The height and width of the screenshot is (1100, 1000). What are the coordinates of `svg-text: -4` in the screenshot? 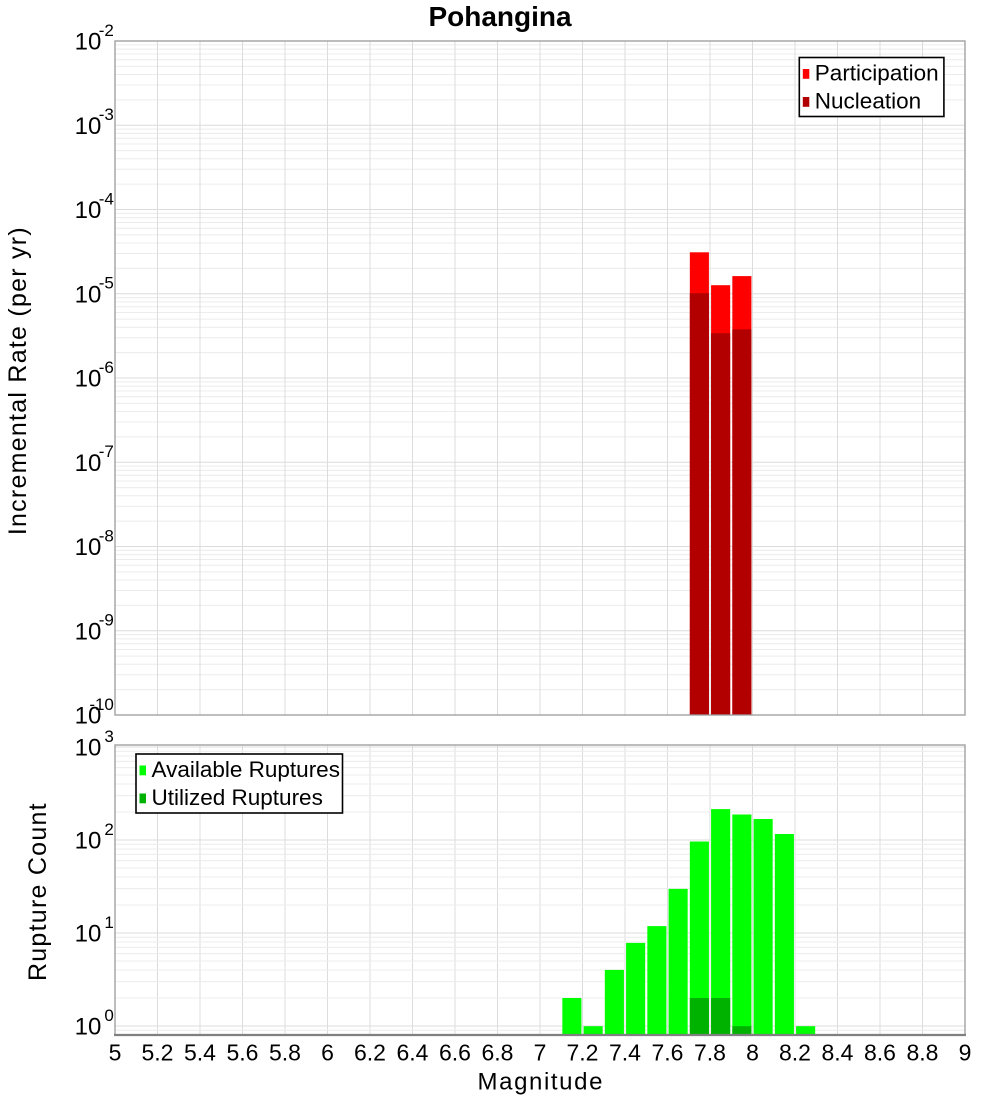 It's located at (106, 198).